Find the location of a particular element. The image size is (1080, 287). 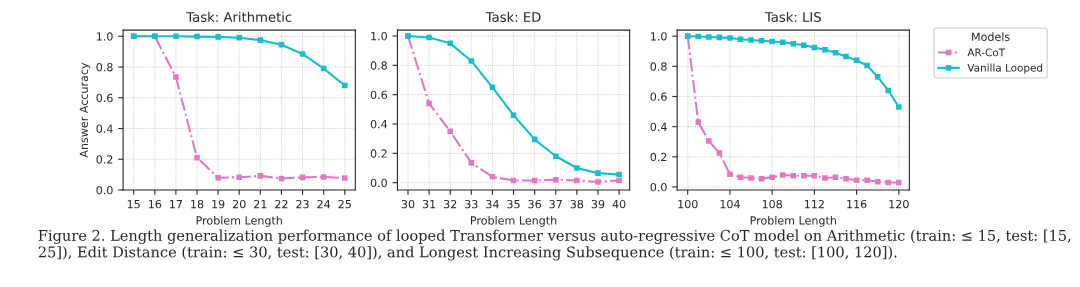

x-tick-label: 40 is located at coordinates (619, 204).